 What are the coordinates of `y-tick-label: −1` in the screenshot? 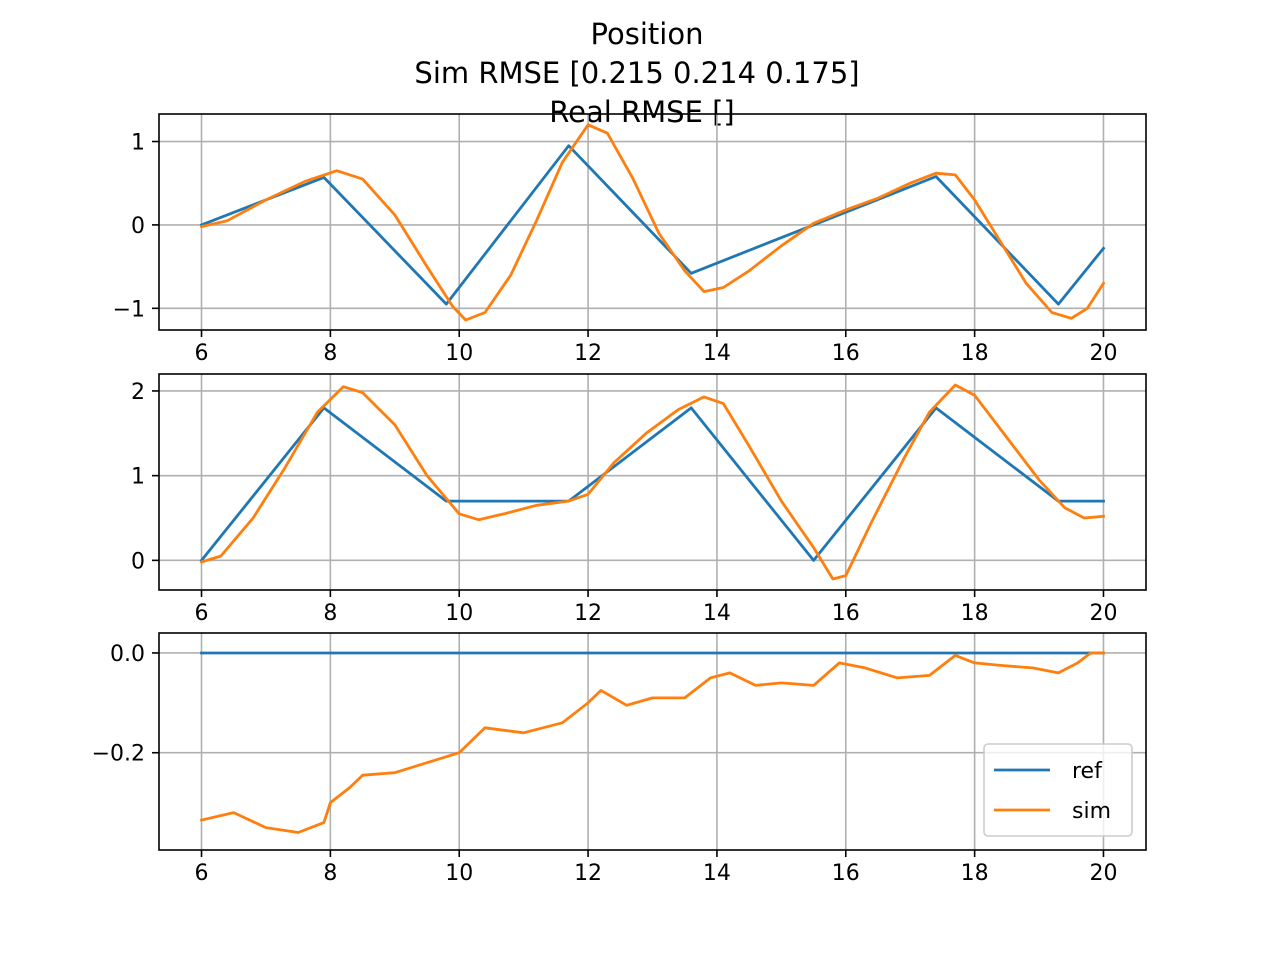 It's located at (129, 309).